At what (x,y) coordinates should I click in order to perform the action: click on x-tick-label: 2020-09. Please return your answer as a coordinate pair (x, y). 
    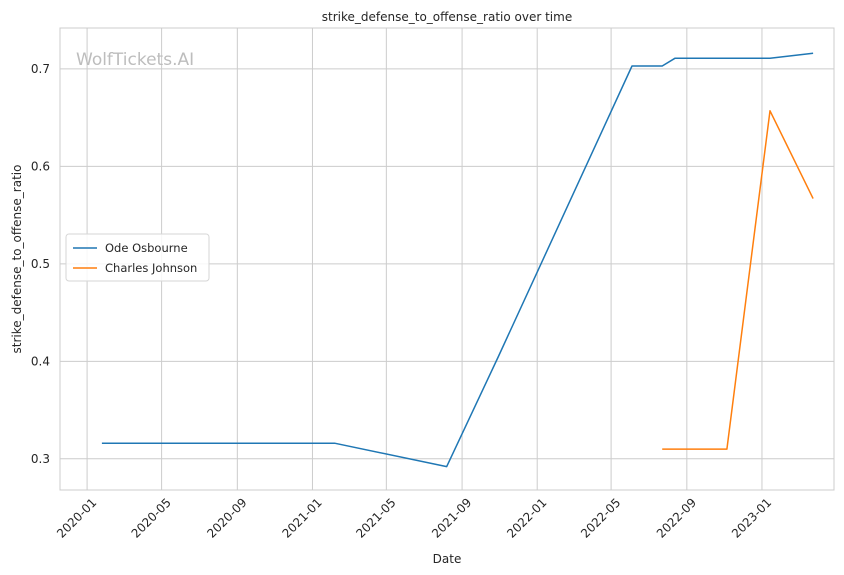
    Looking at the image, I should click on (226, 517).